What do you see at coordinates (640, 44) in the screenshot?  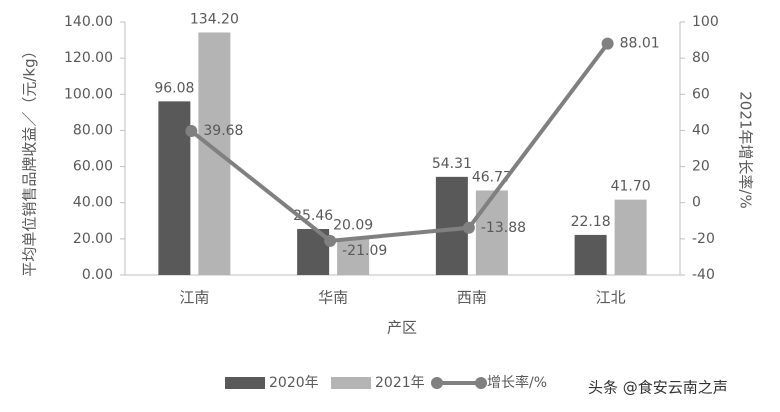 I see `data-label: 88.01` at bounding box center [640, 44].